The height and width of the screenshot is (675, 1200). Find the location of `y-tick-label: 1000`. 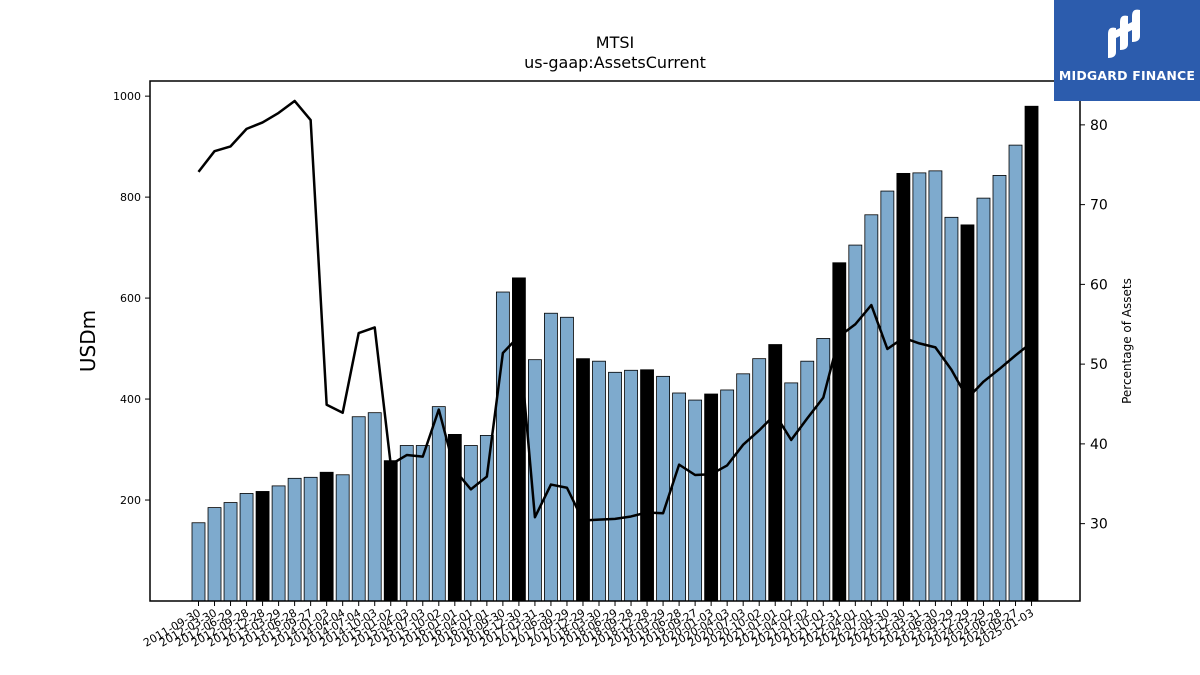

y-tick-label: 1000 is located at coordinates (127, 96).